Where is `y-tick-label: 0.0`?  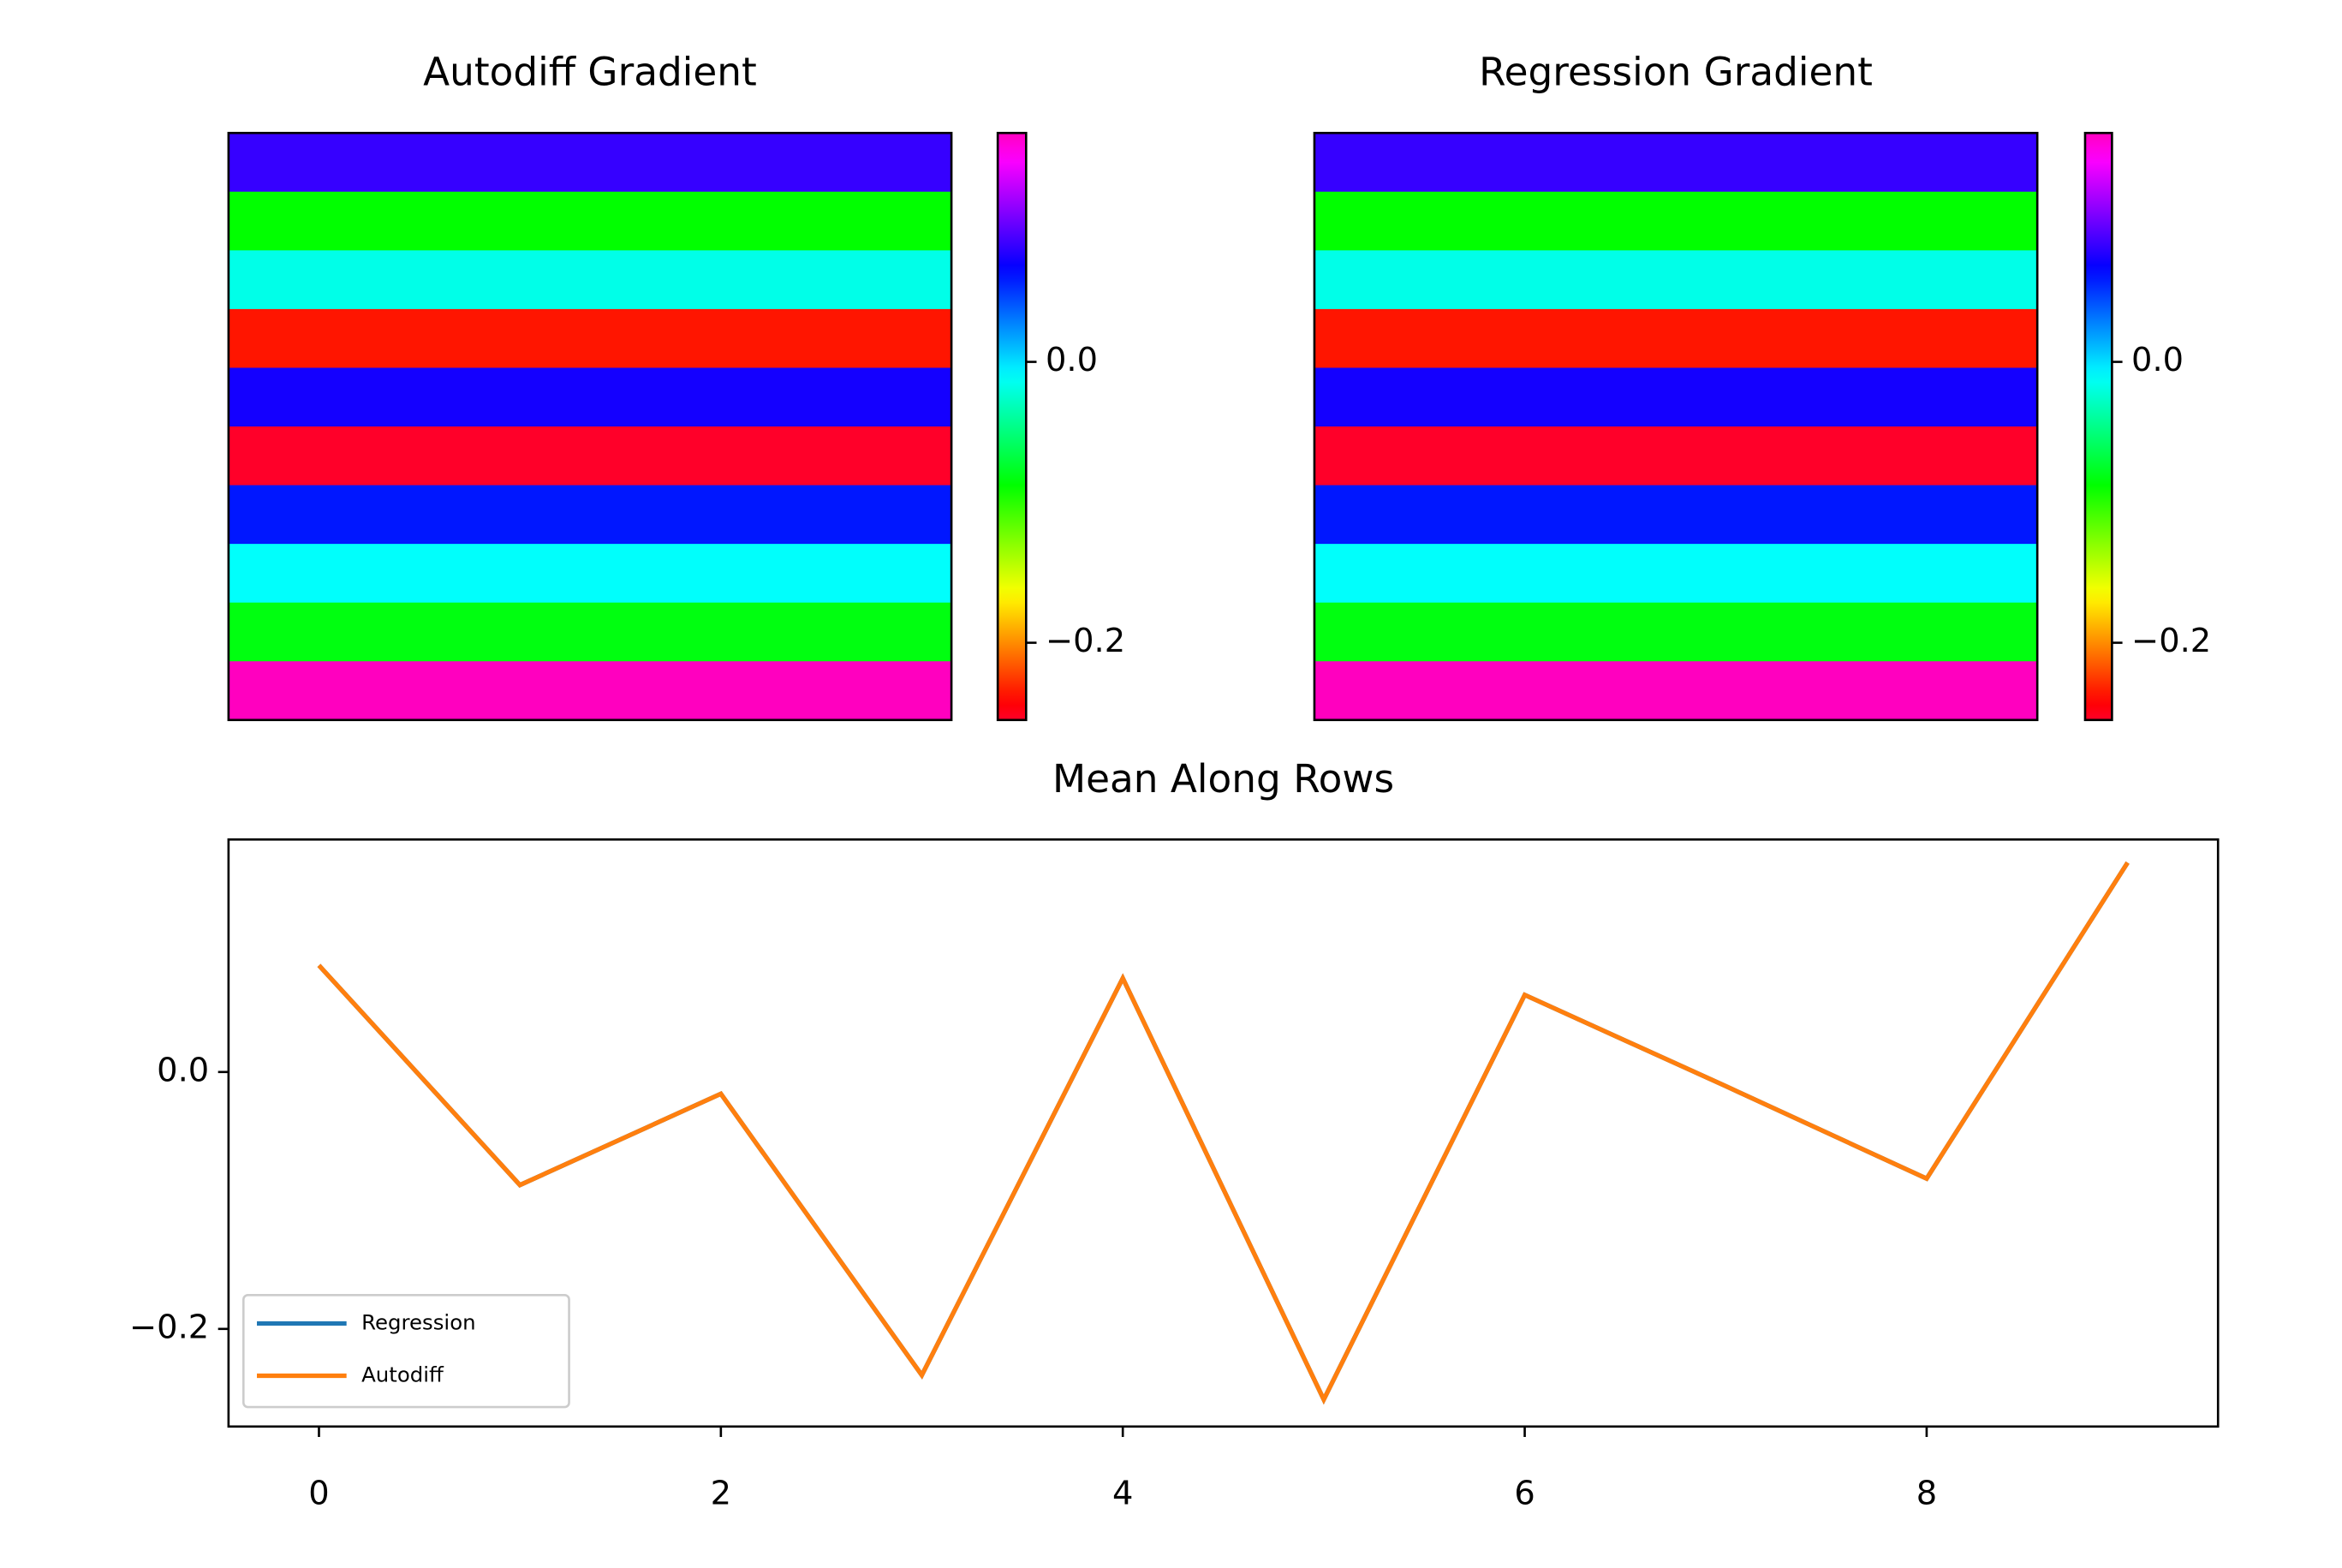
y-tick-label: 0.0 is located at coordinates (183, 1070).